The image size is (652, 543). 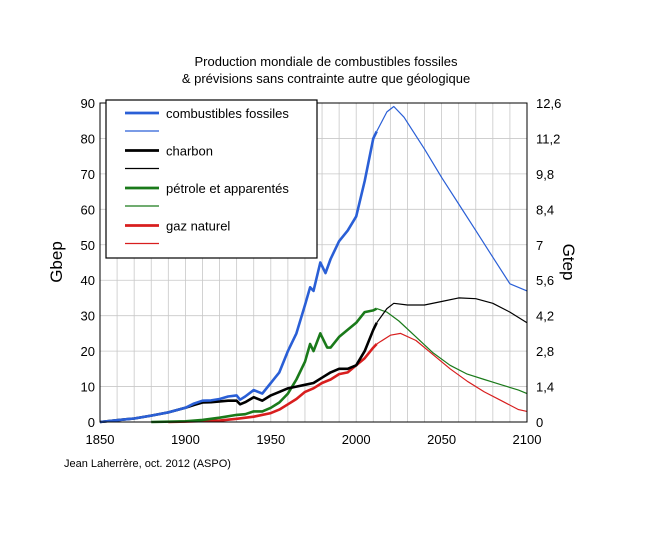 What do you see at coordinates (452, 372) in the screenshot?
I see `series-gas-forecast` at bounding box center [452, 372].